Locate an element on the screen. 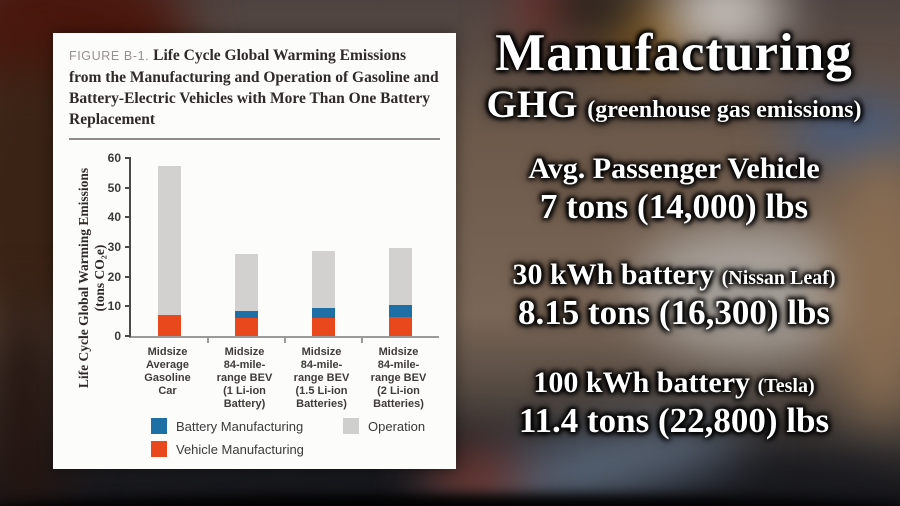 The image size is (900, 506). stat-value: 7 tons (14,000) lbs is located at coordinates (674, 207).